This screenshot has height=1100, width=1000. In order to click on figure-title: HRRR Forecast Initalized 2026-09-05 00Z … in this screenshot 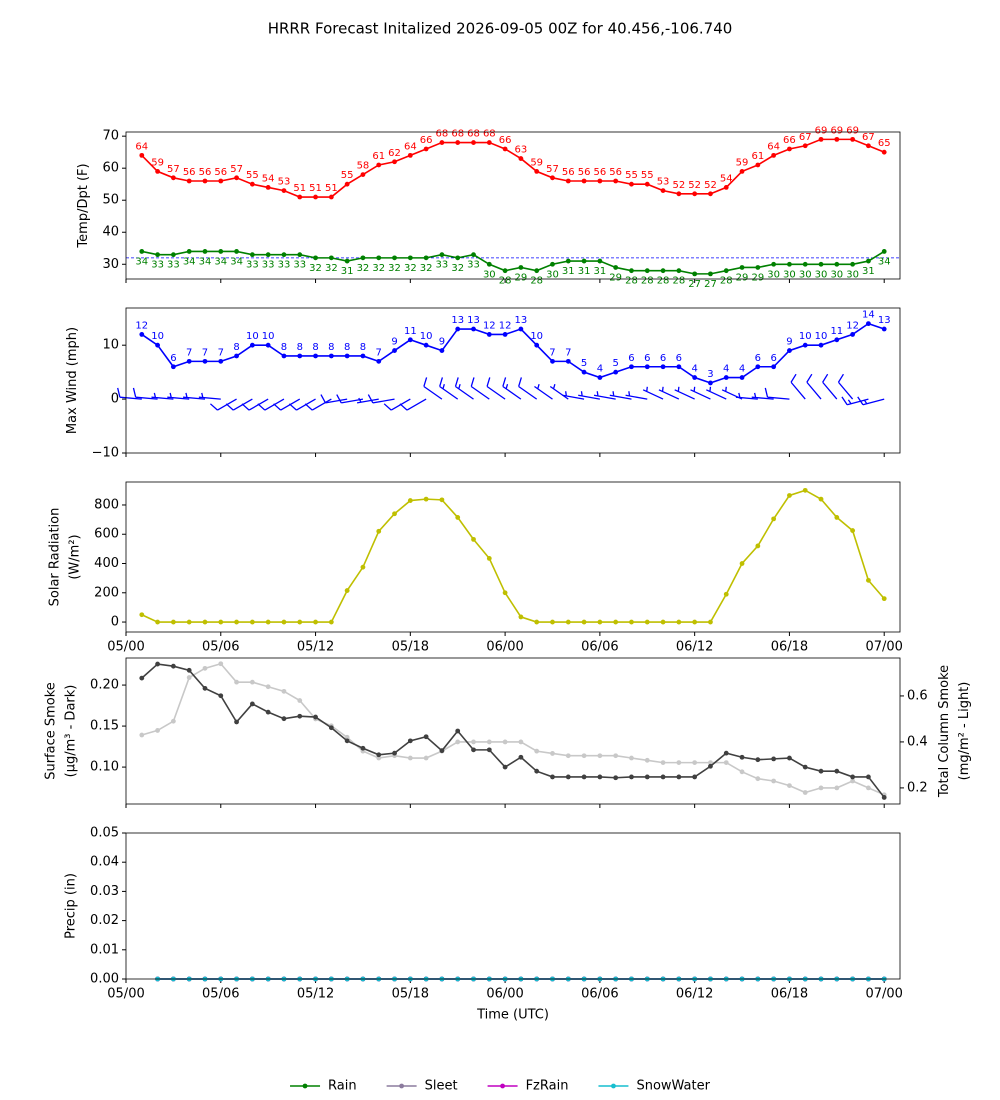, I will do `click(500, 29)`.